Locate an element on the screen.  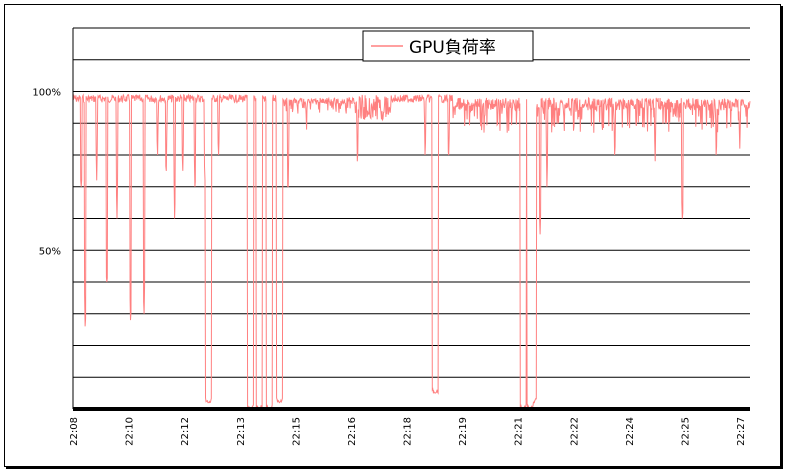
legend: GPU負荷率 is located at coordinates (448, 46).